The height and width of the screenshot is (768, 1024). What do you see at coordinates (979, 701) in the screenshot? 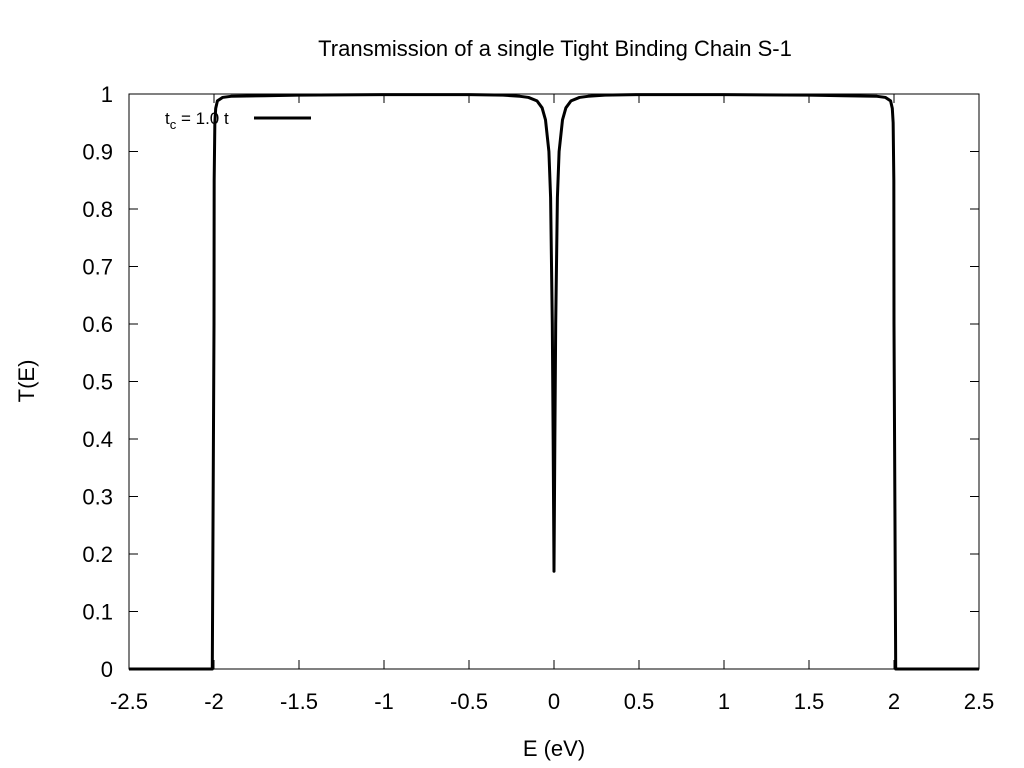
I see `x-tick-label: 2.5` at bounding box center [979, 701].